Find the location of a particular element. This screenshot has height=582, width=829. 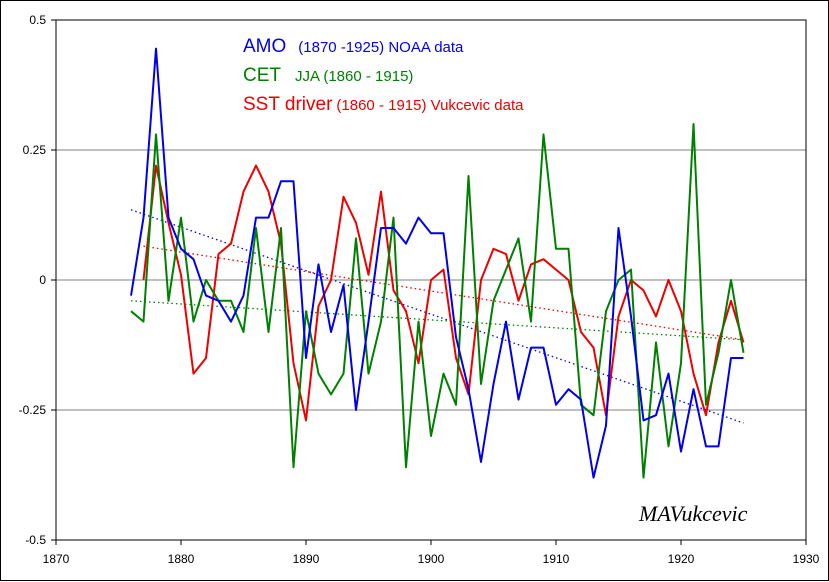

x-tick-label: 1930 is located at coordinates (806, 559).